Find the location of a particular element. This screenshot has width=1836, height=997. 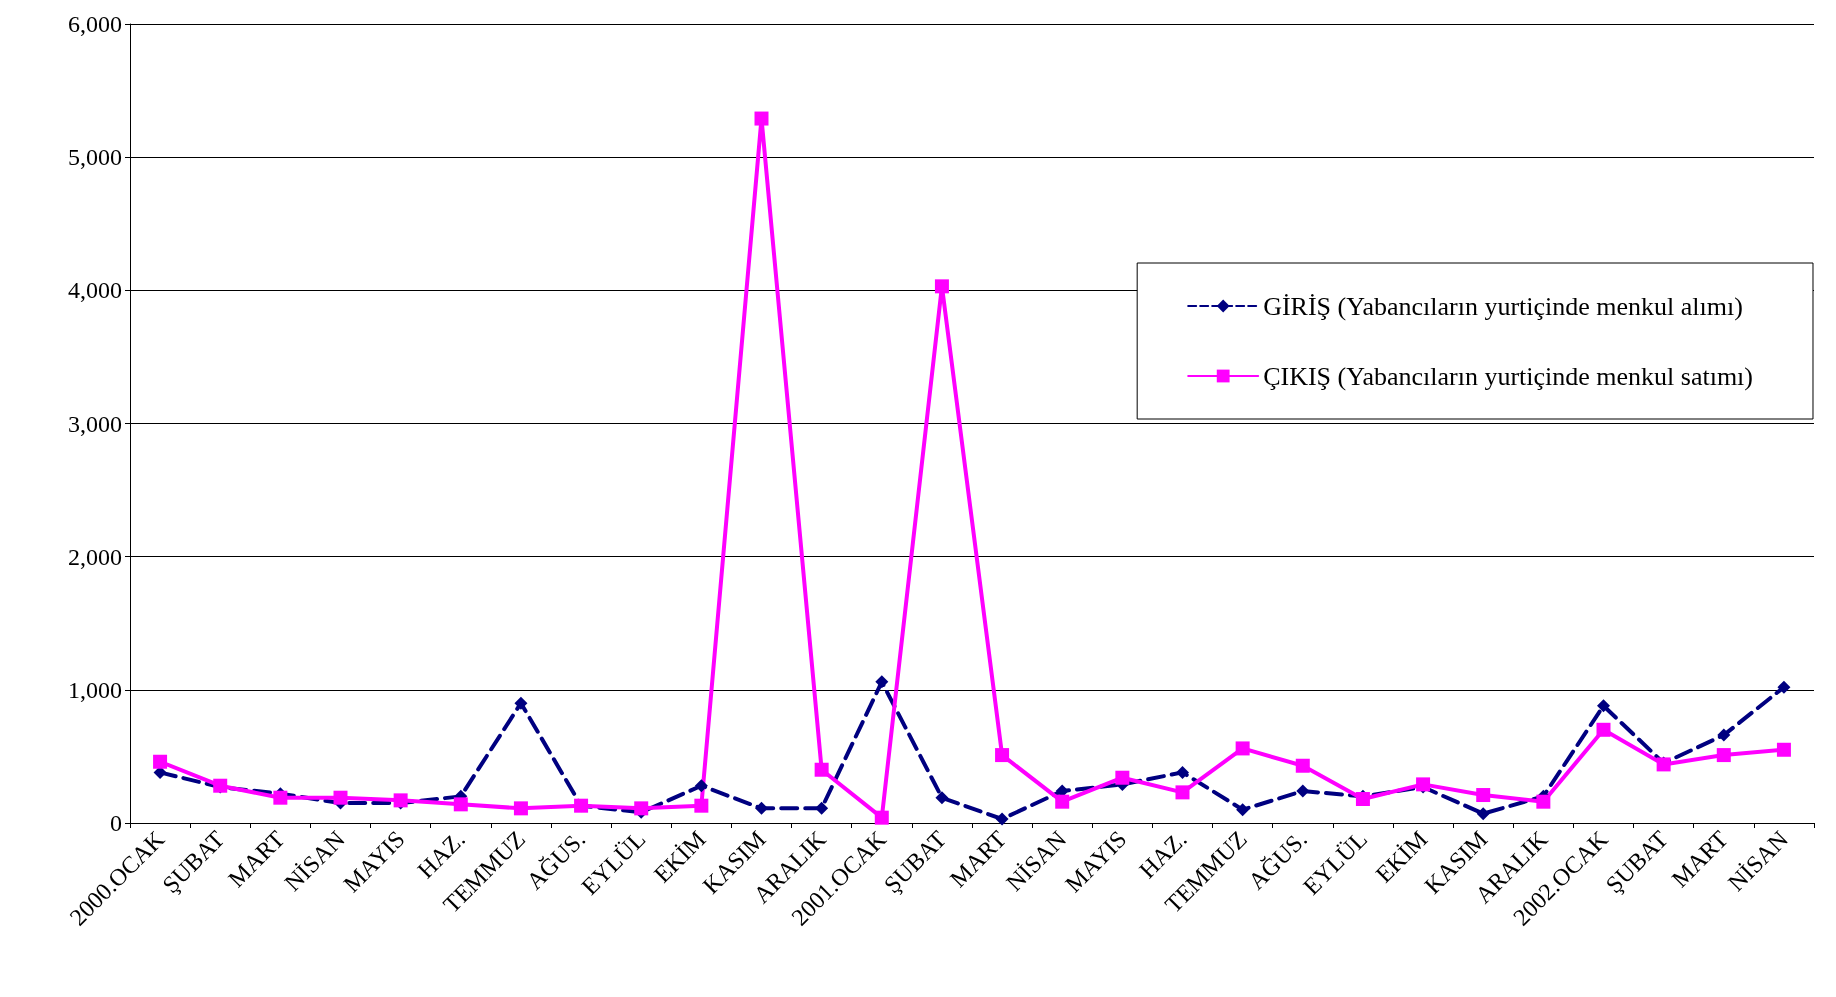

y-tick-label: 6,000 is located at coordinates (95, 24).